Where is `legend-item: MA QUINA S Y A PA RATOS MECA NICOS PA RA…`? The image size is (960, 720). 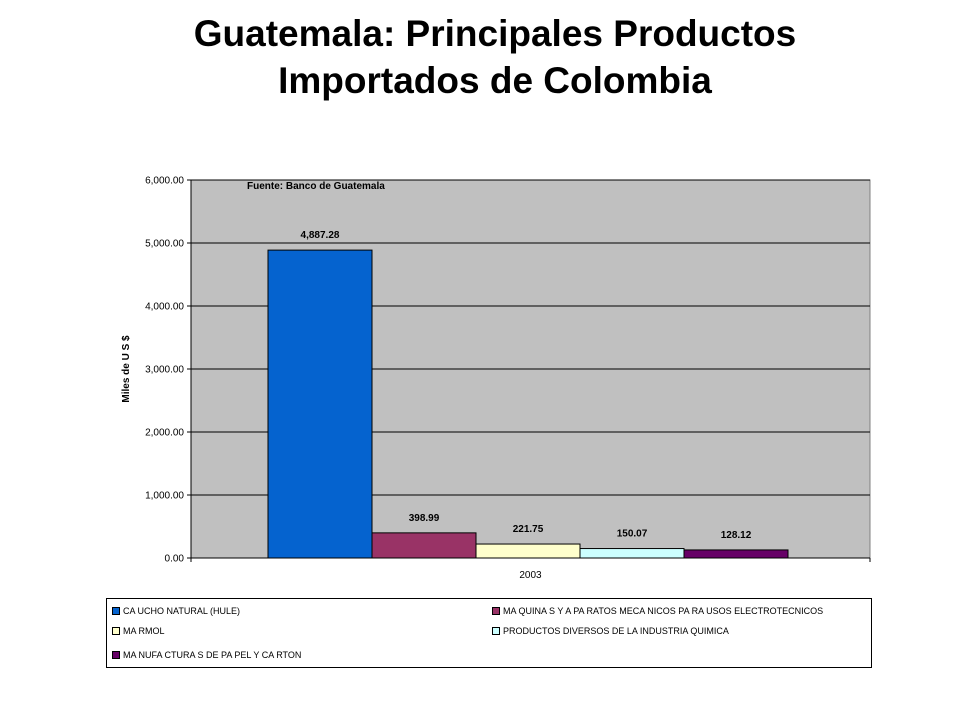 legend-item: MA QUINA S Y A PA RATOS MECA NICOS PA RA… is located at coordinates (657, 611).